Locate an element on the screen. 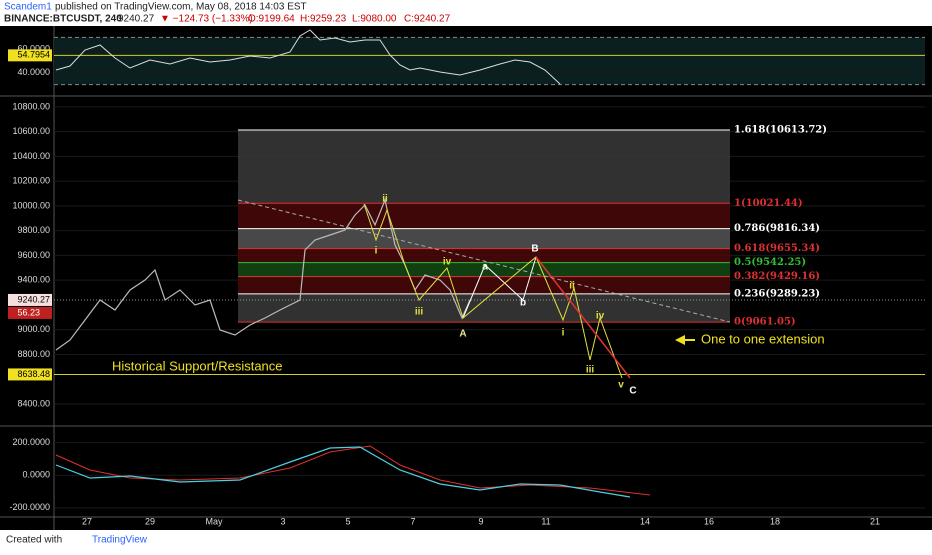 This screenshot has width=932, height=555. low: L:9080.00 is located at coordinates (374, 19).